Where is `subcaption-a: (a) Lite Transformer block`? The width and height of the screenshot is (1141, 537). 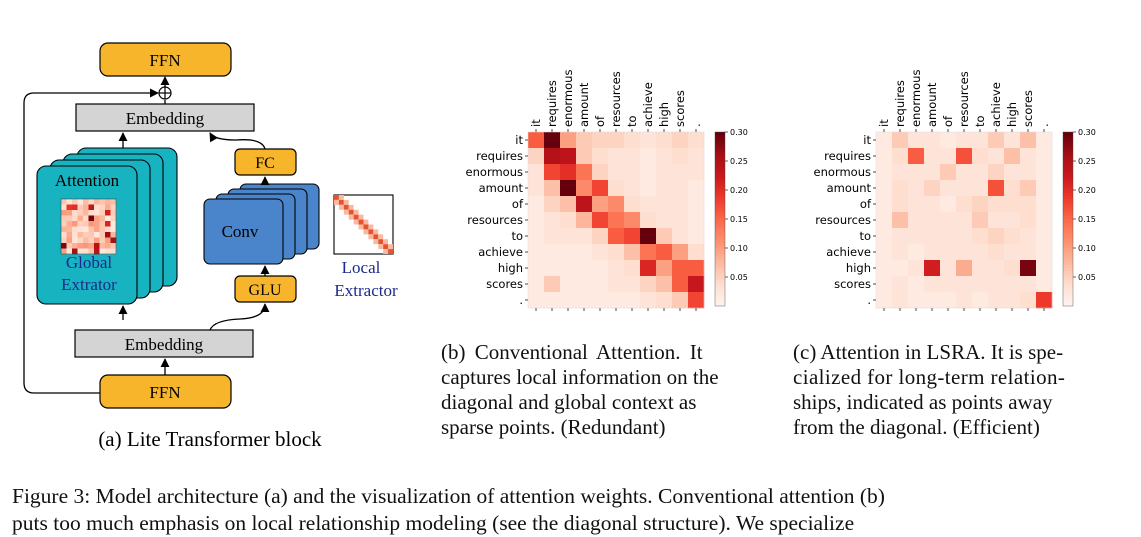 subcaption-a: (a) Lite Transformer block is located at coordinates (210, 439).